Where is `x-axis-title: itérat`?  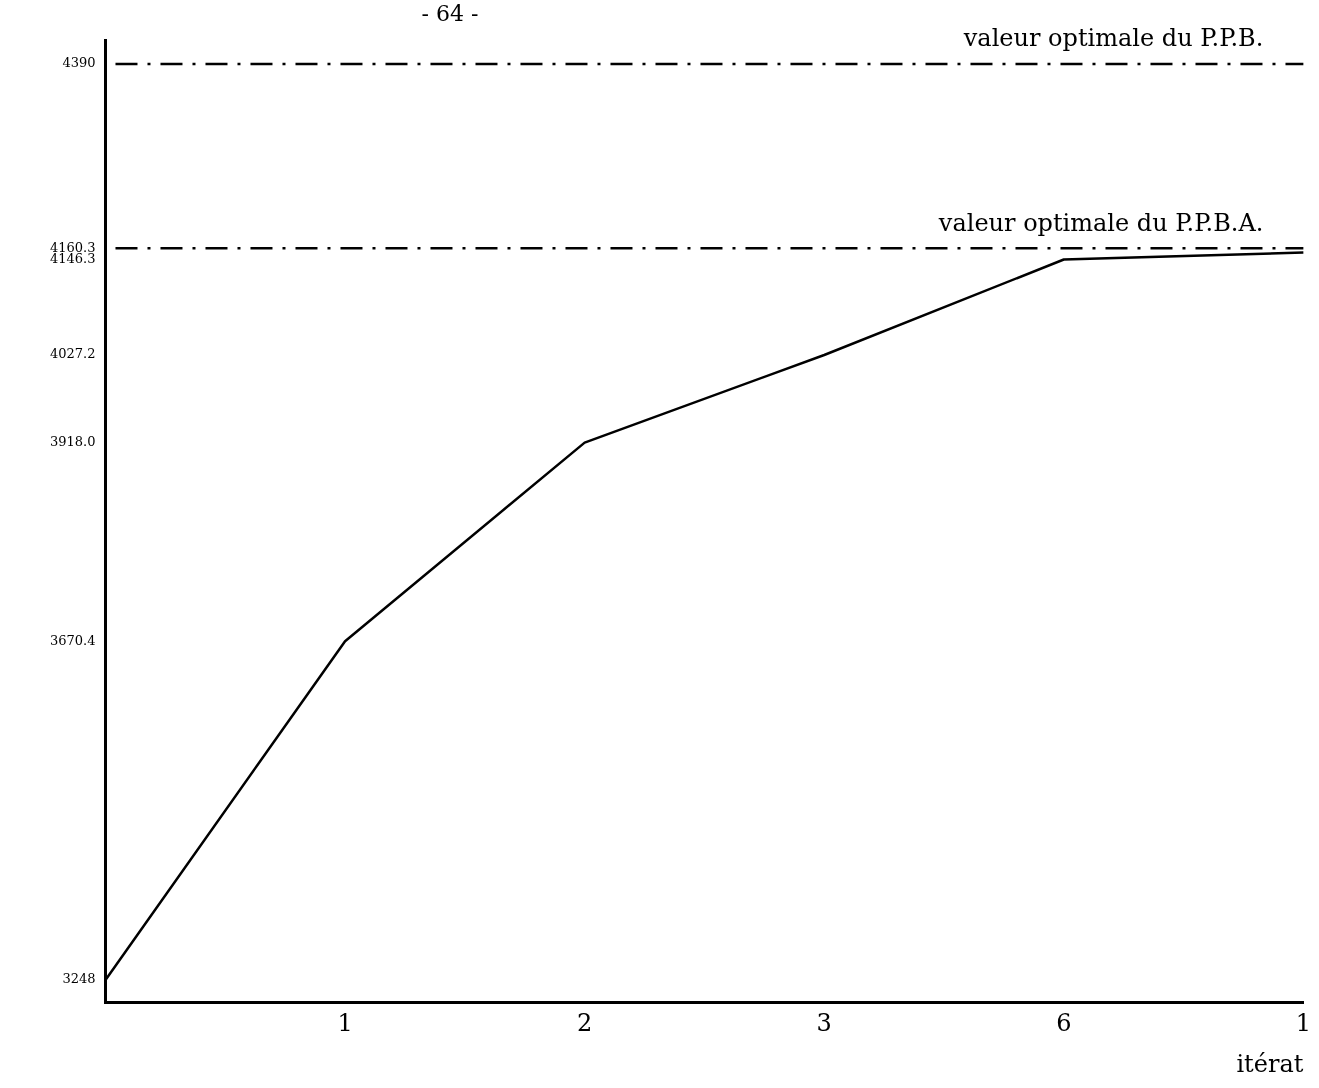 x-axis-title: itérat is located at coordinates (1270, 1063).